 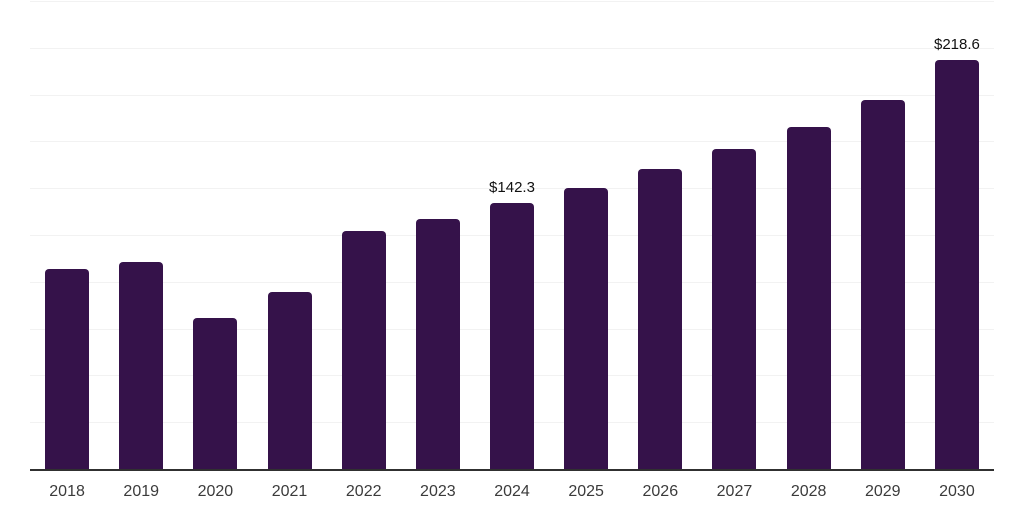 I want to click on bar-2030, so click(x=956, y=264).